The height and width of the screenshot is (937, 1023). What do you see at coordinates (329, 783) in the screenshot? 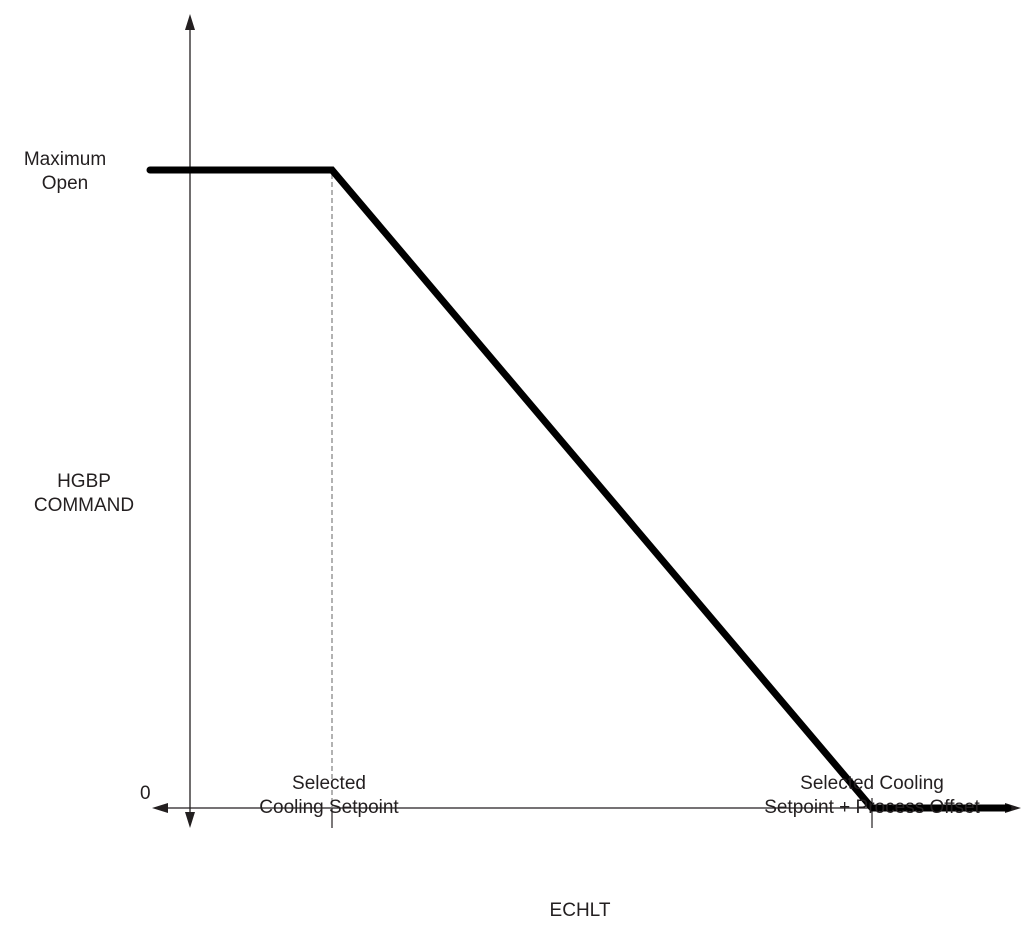
I see `x-tick-label-setpoint-line1: Selected` at bounding box center [329, 783].